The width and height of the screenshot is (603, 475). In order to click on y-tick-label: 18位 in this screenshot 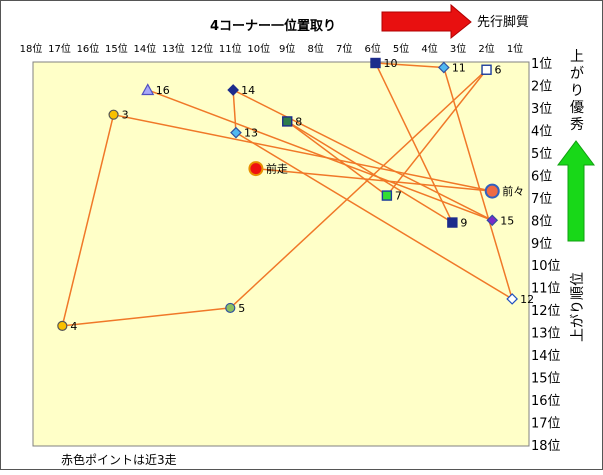, I will do `click(546, 446)`.